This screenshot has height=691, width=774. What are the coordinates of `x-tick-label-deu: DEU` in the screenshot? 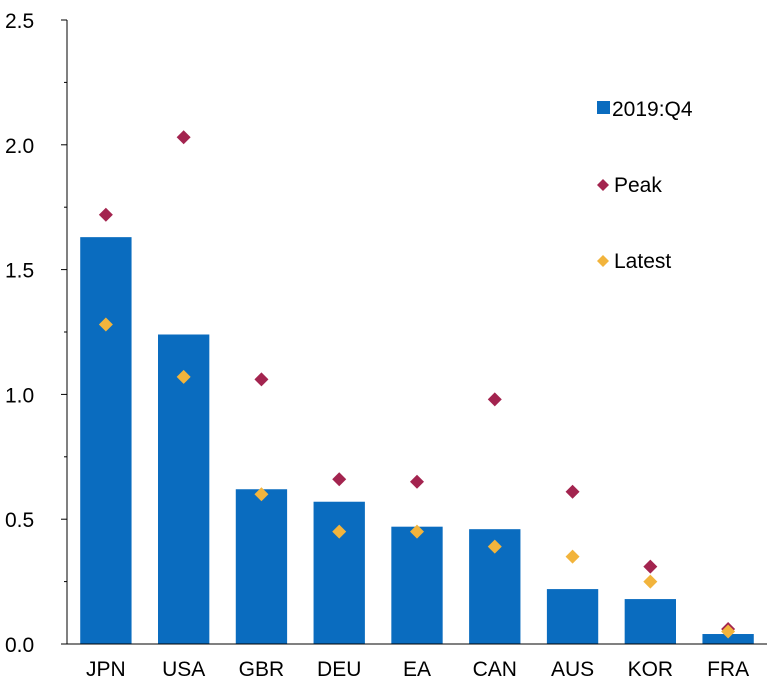 It's located at (339, 669).